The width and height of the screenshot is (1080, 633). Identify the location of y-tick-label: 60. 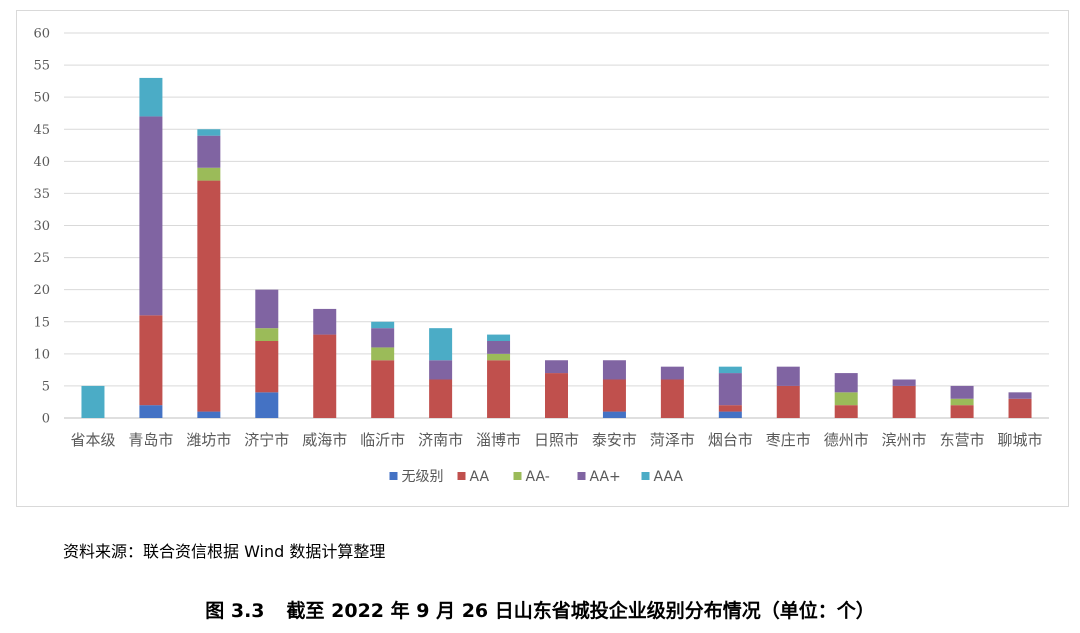
(41, 34).